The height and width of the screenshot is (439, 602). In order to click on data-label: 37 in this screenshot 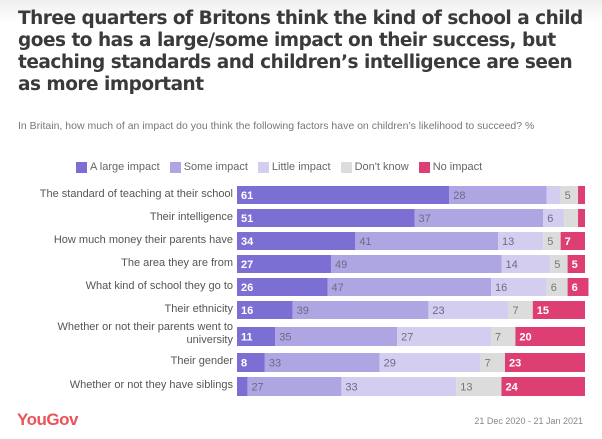, I will do `click(424, 219)`.